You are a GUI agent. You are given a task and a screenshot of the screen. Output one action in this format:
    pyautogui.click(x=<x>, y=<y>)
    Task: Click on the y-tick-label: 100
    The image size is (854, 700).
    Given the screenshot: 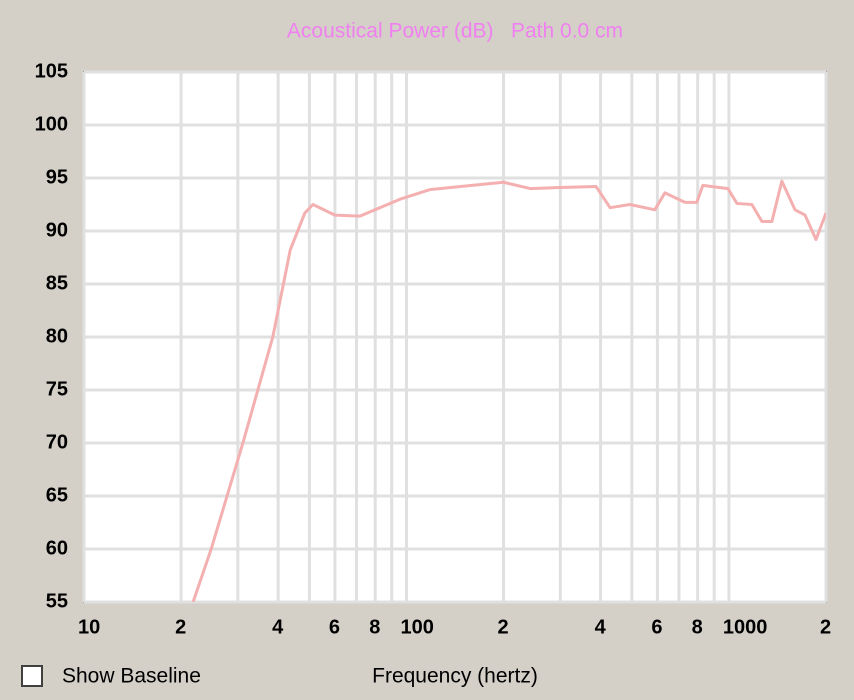 What is the action you would take?
    pyautogui.click(x=51, y=124)
    